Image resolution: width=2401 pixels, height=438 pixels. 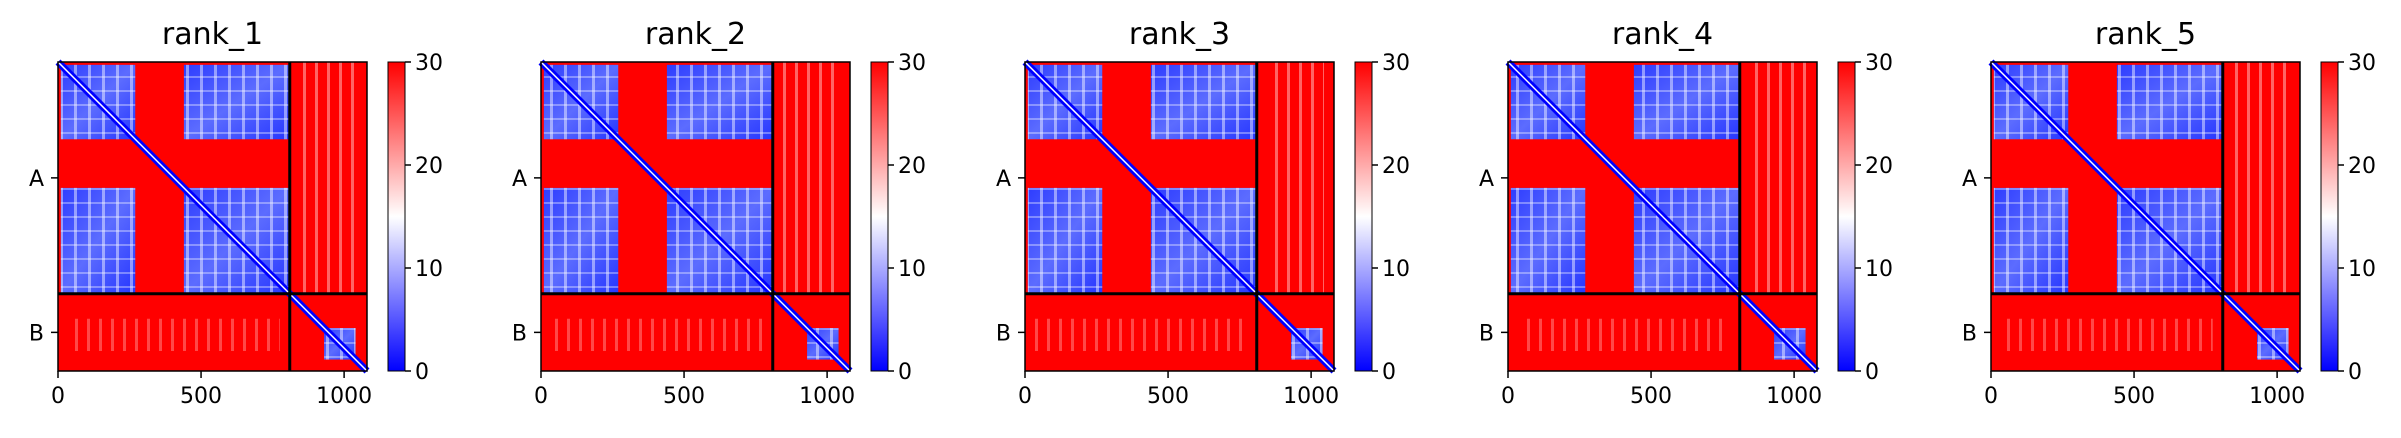 I want to click on panel-title: rank_3, so click(x=1179, y=34).